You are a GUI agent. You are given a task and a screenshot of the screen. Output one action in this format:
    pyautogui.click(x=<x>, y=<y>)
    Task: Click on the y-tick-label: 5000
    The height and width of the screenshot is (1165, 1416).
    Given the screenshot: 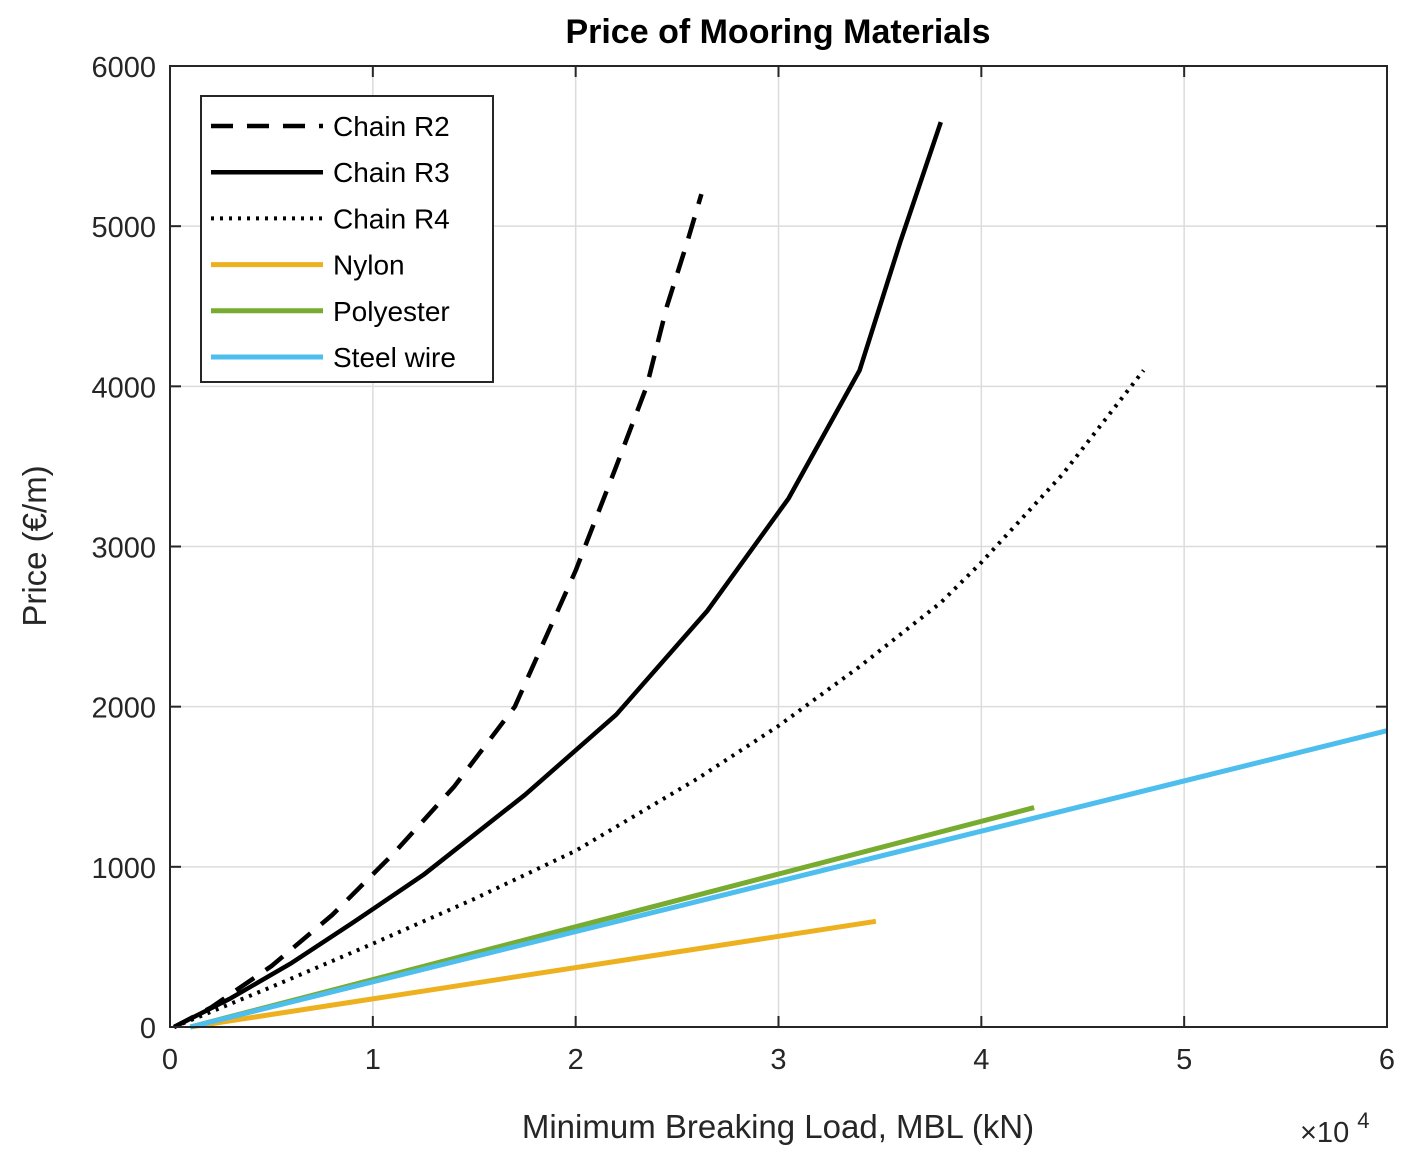 What is the action you would take?
    pyautogui.click(x=123, y=228)
    